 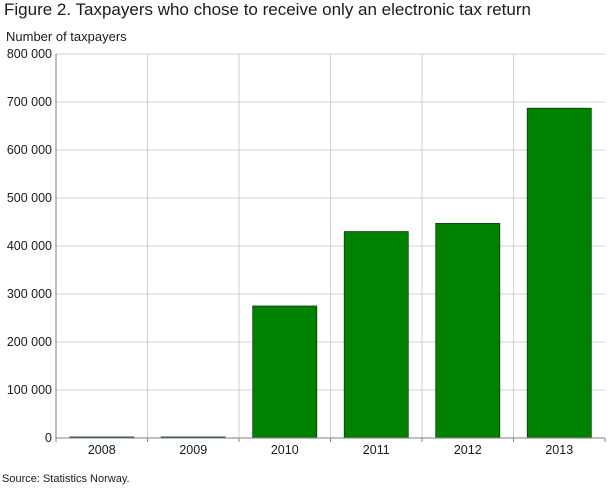 I want to click on y-tick-label: 400 000, so click(x=29, y=246).